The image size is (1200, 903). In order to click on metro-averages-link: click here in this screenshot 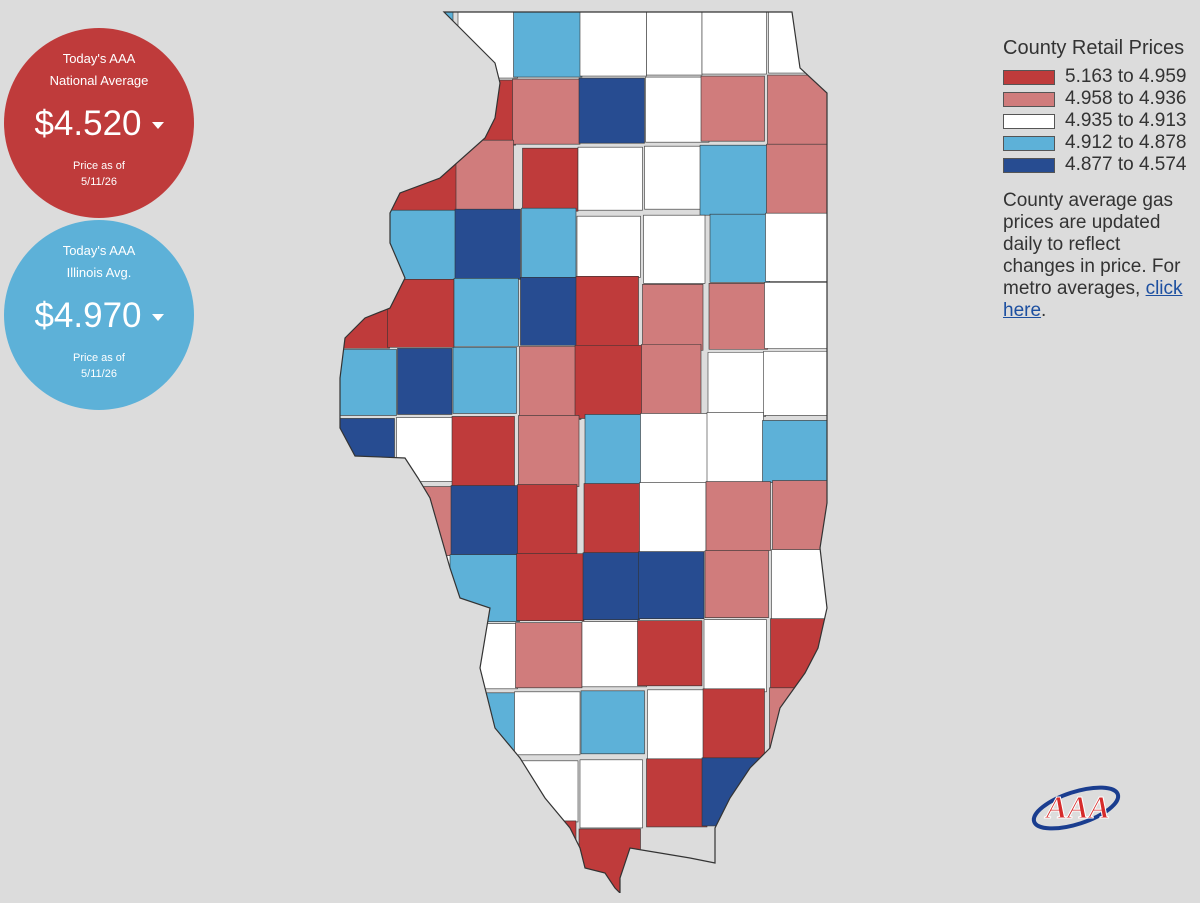, I will do `click(1093, 299)`.